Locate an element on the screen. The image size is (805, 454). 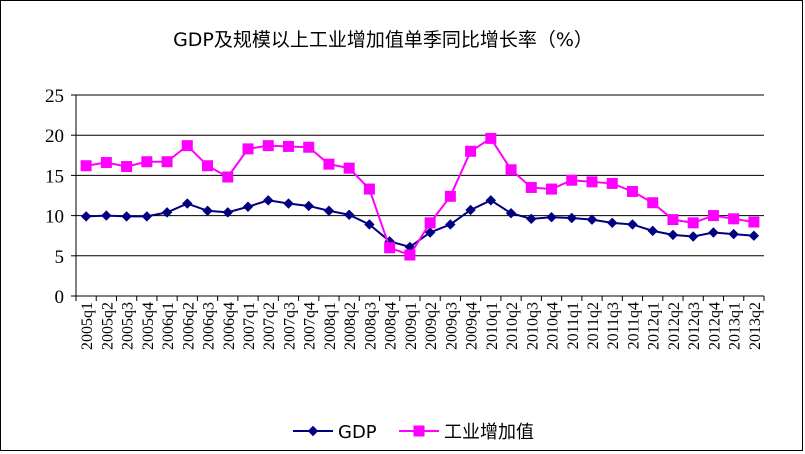
x-tick-label: 2007q3 is located at coordinates (289, 326).